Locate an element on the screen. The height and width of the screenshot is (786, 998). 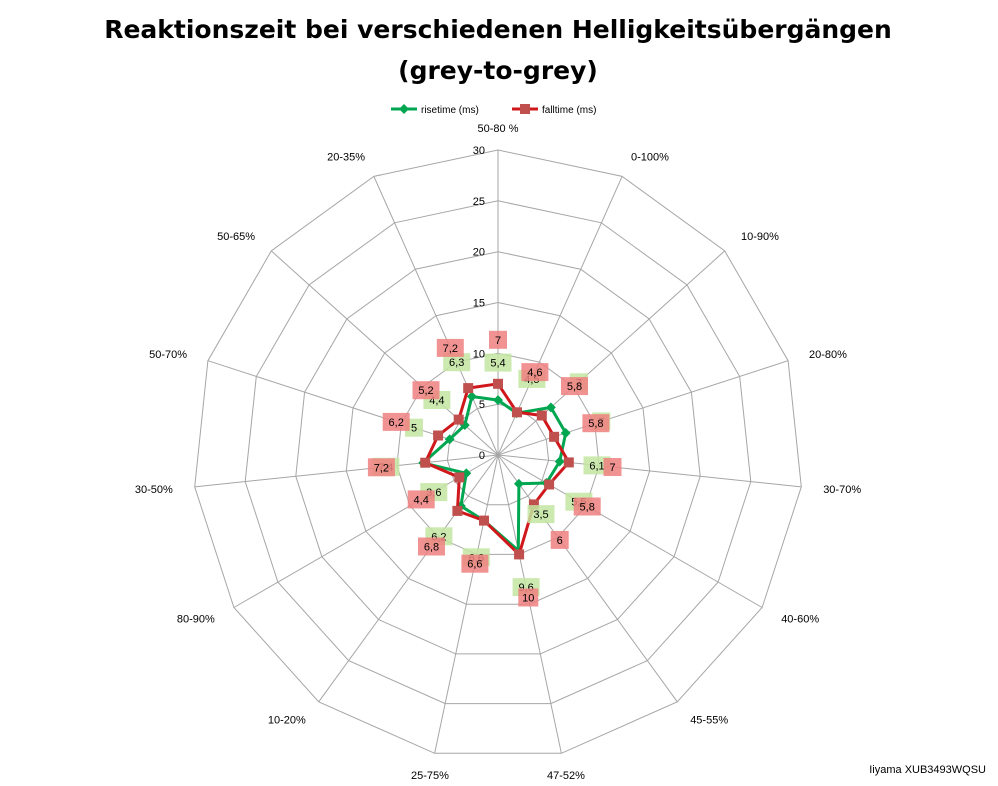
category-label: 50-70% is located at coordinates (168, 355).